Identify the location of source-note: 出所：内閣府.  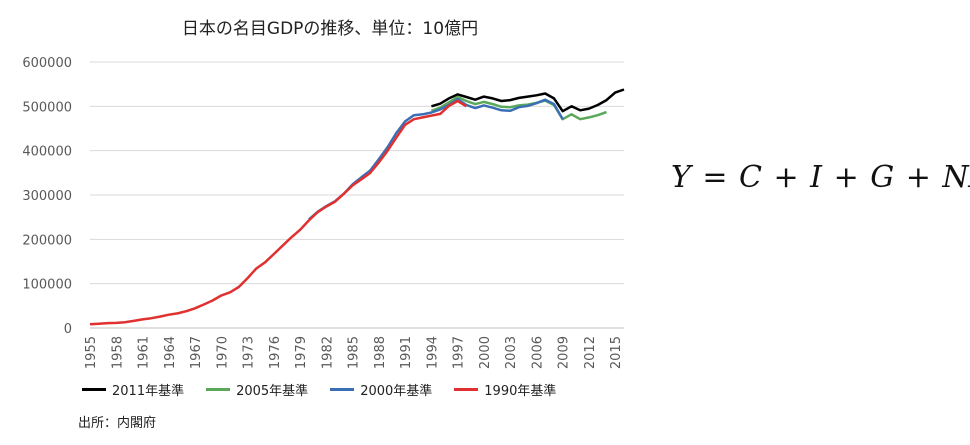
(117, 423).